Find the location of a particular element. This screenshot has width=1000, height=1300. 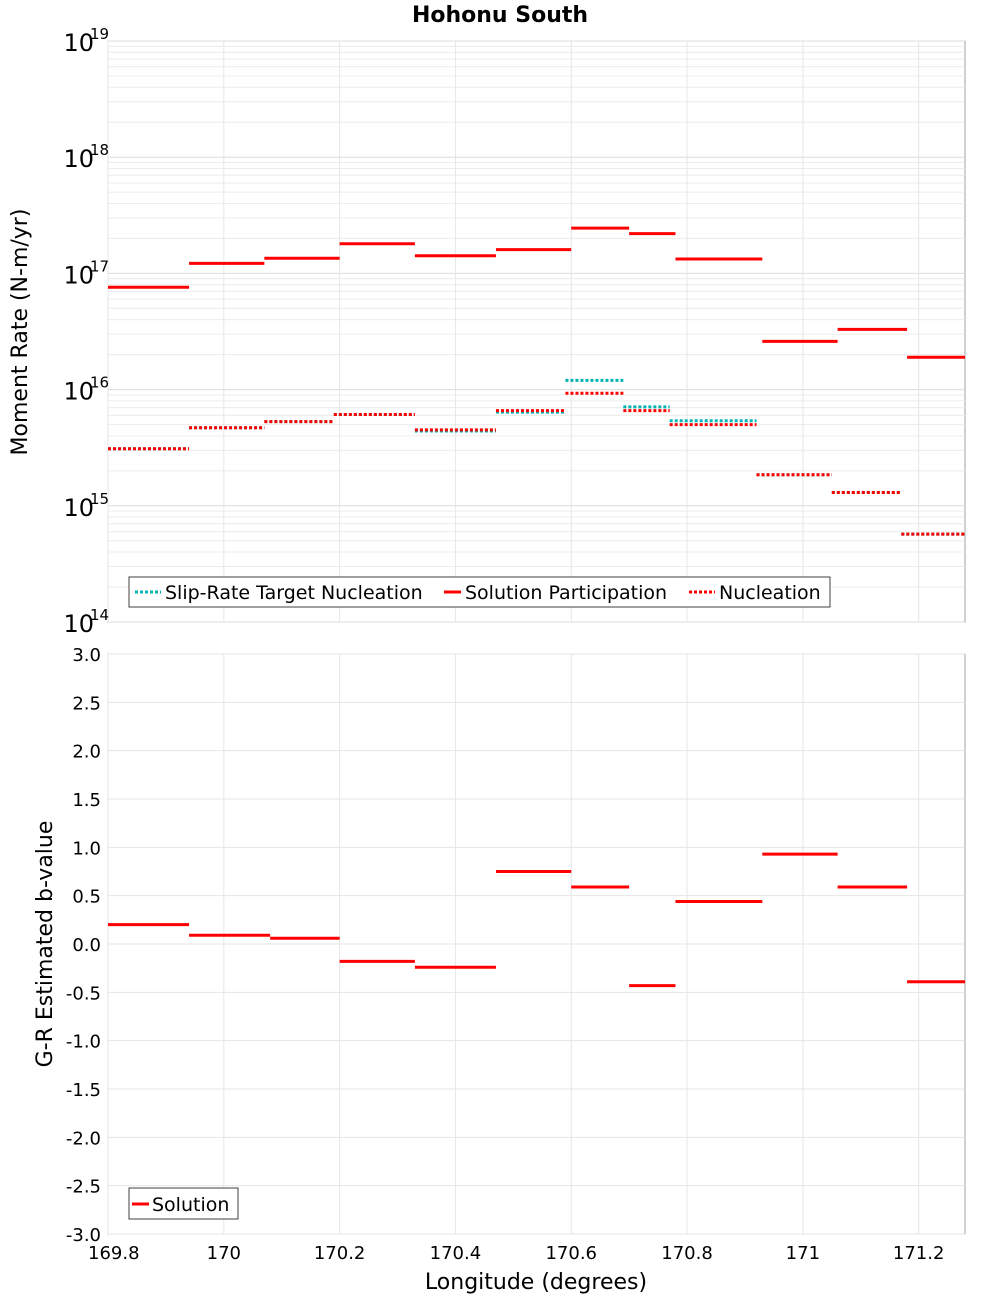

bottom-y-tick-label: -1.5 is located at coordinates (83, 1090).